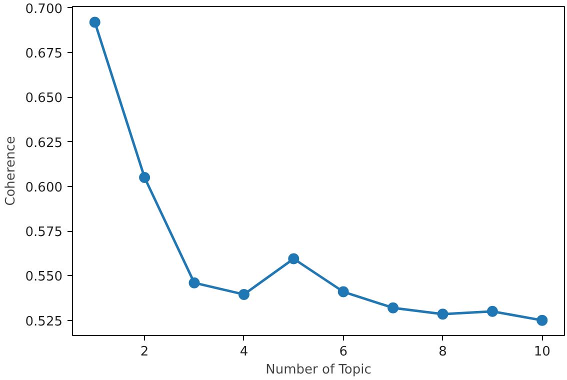 This screenshot has height=380, width=567. I want to click on y-tick-label: 0.600, so click(43, 188).